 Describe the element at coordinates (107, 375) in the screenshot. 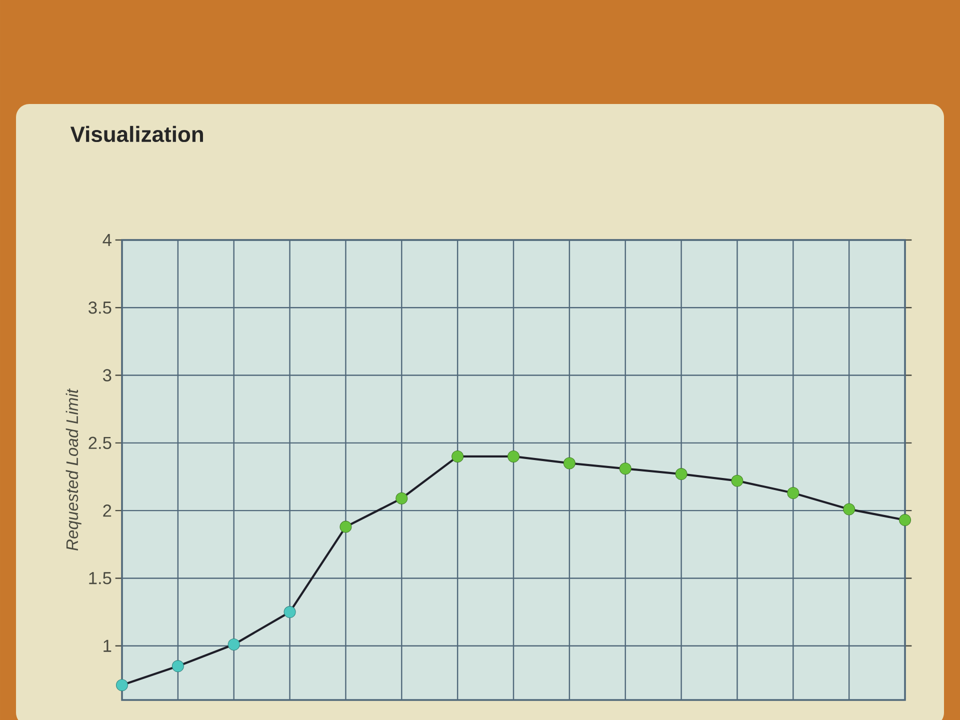

I see `y-tick-label: 3` at that location.